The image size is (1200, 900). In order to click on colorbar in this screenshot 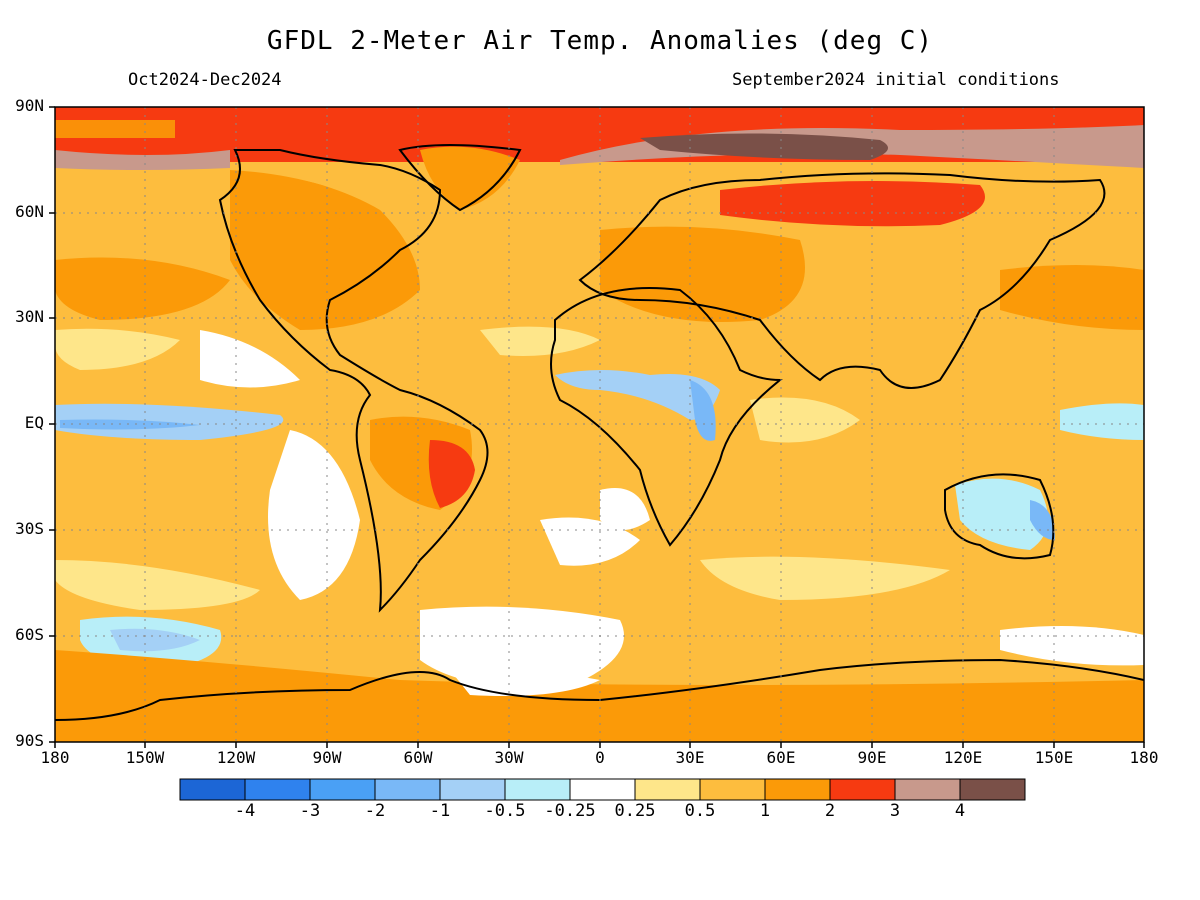, I will do `click(602, 789)`.